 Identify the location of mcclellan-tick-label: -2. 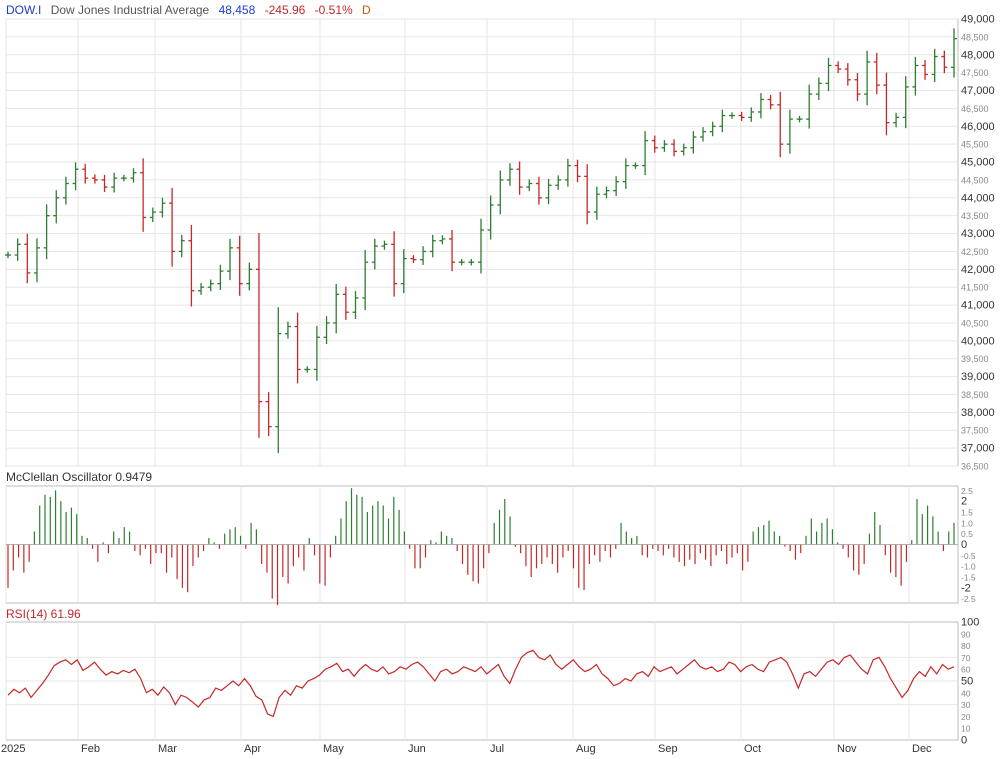
(966, 588).